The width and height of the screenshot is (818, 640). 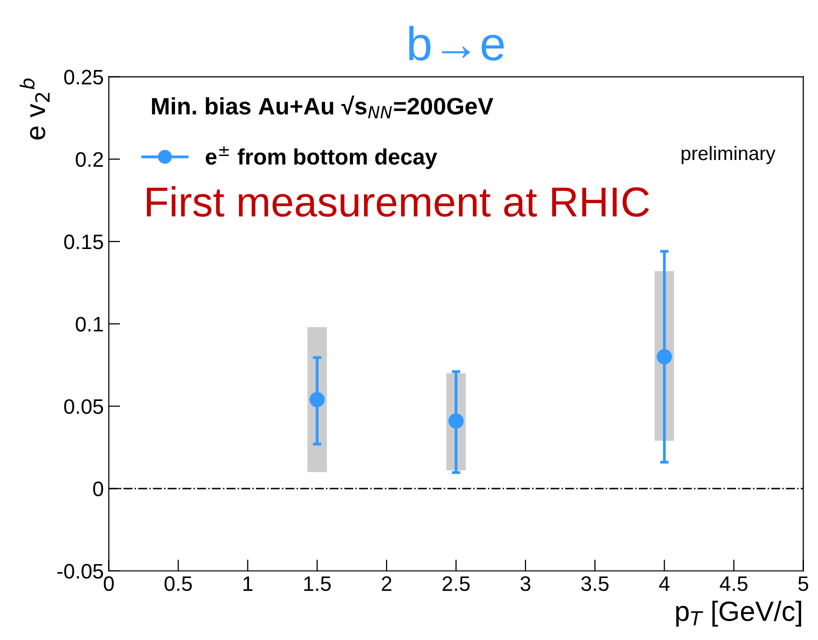 I want to click on y-tick-label: 0.05, so click(x=84, y=406).